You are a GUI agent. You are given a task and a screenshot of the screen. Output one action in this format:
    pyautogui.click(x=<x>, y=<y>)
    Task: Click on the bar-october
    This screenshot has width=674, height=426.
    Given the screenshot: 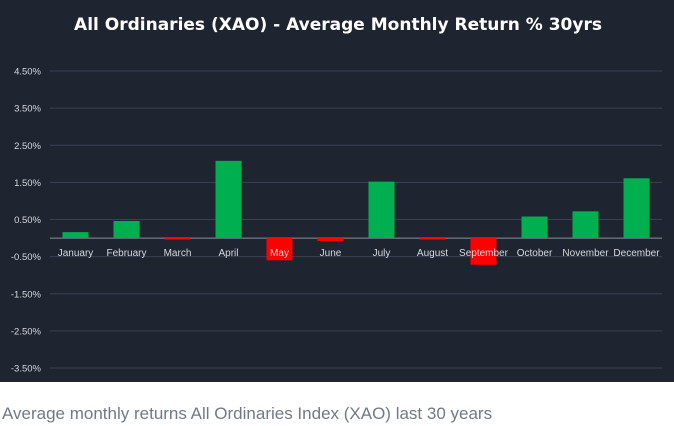 What is the action you would take?
    pyautogui.click(x=534, y=227)
    